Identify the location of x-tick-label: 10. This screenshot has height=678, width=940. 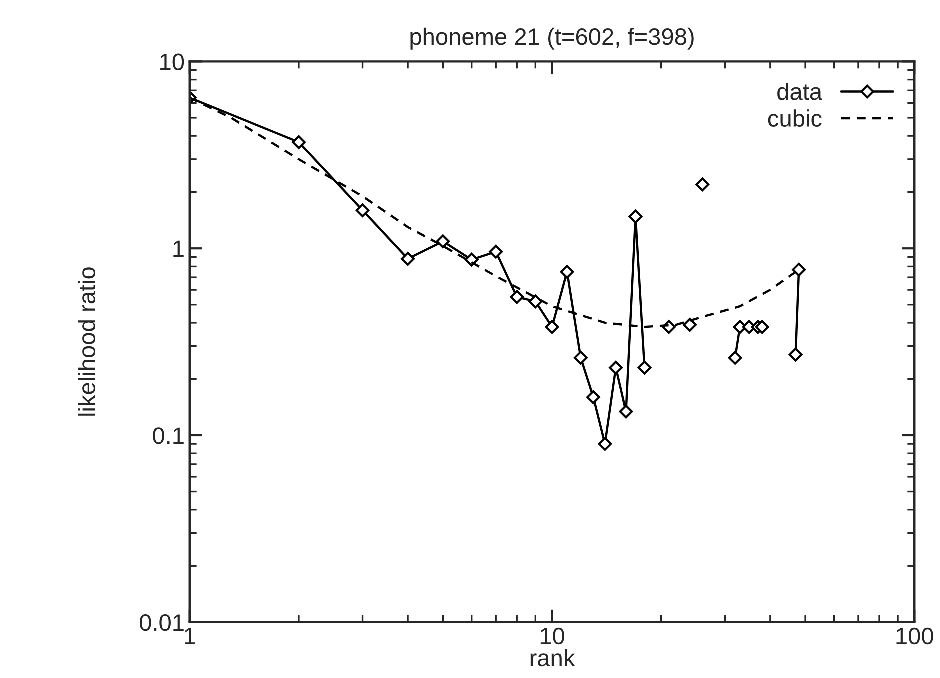
(552, 636).